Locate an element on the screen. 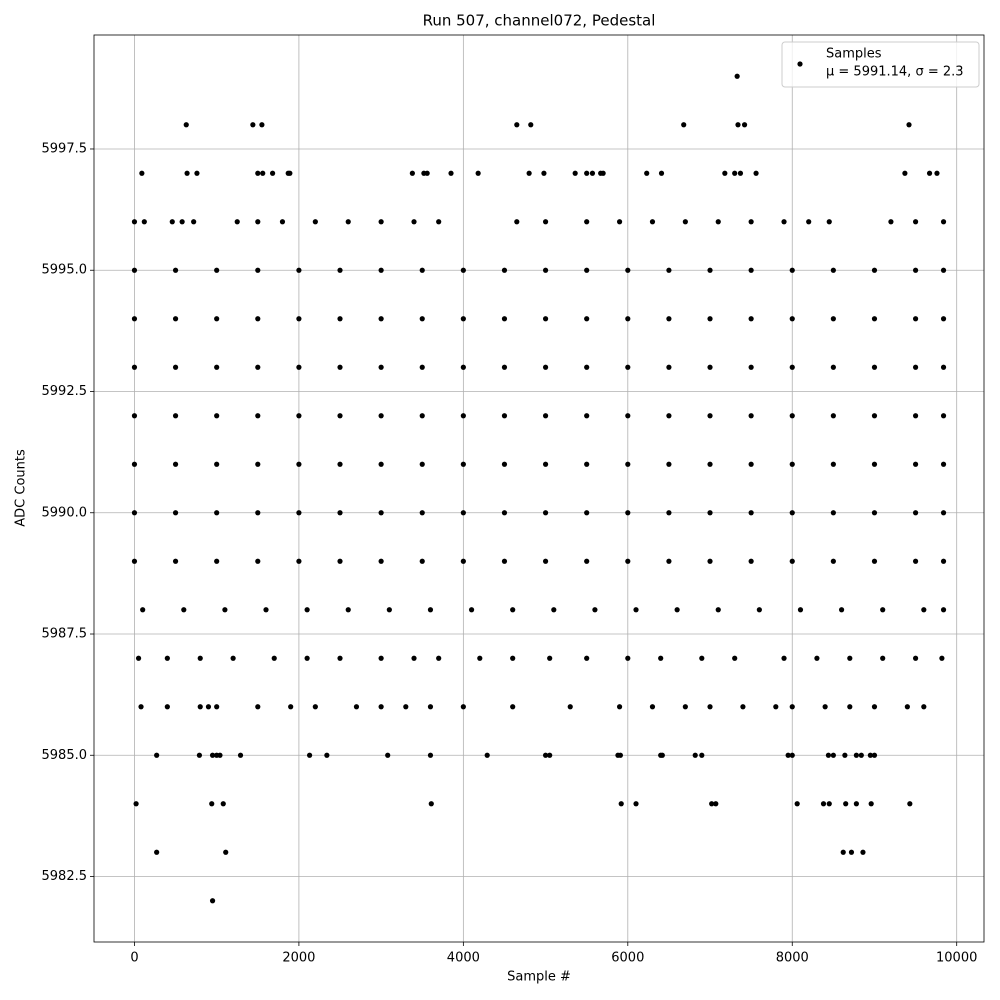 The width and height of the screenshot is (1000, 1000). x-tick-label: 2000 is located at coordinates (298, 958).